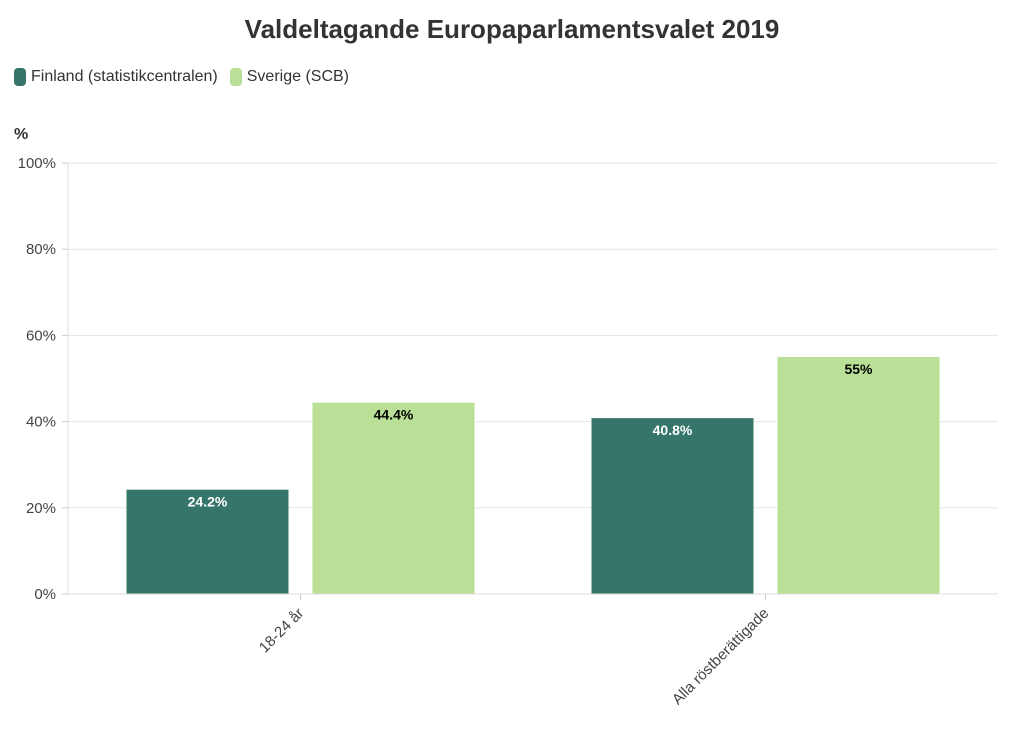 The width and height of the screenshot is (1024, 740). I want to click on legend-swatch-finland, so click(20, 77).